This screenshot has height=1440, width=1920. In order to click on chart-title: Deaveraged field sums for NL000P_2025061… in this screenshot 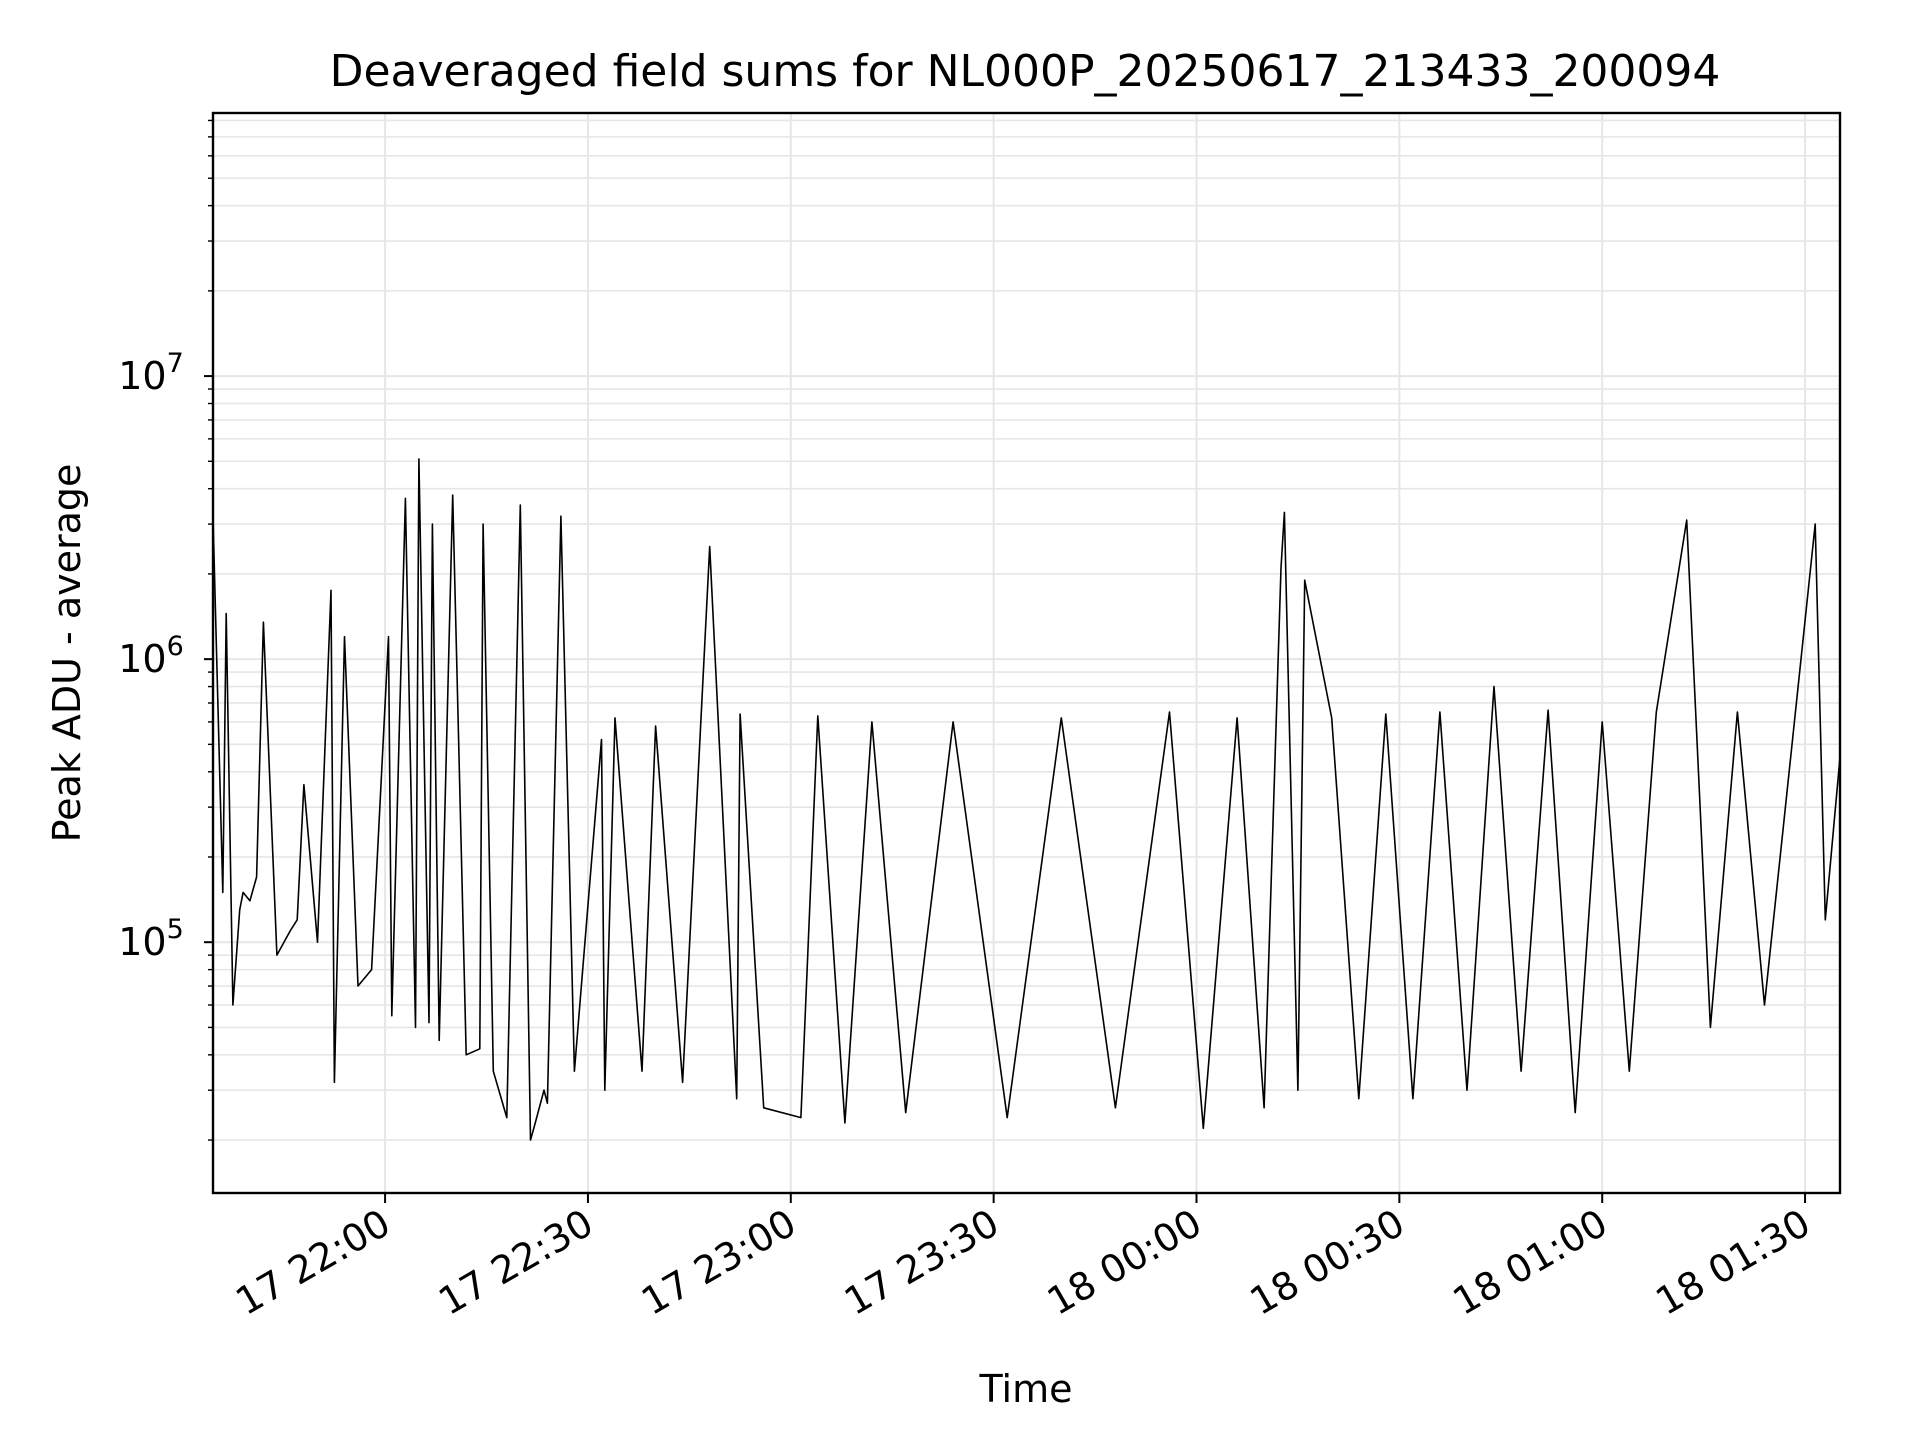, I will do `click(1025, 71)`.